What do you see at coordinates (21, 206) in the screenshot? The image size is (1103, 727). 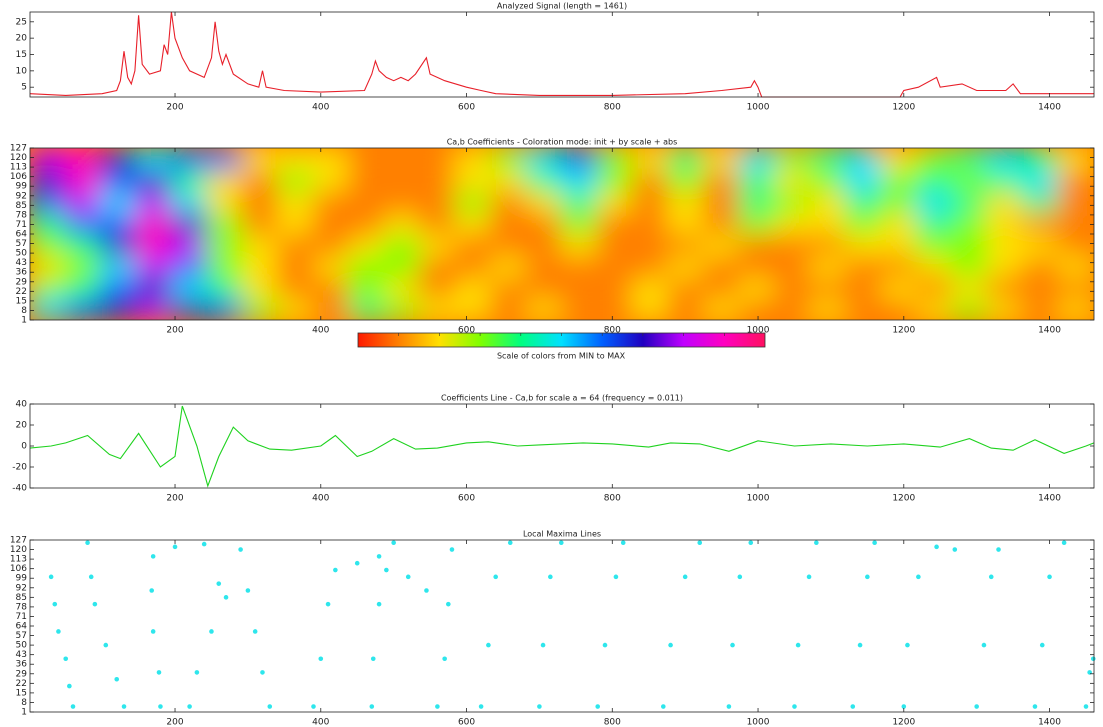 I see `y-tick-label: 85` at bounding box center [21, 206].